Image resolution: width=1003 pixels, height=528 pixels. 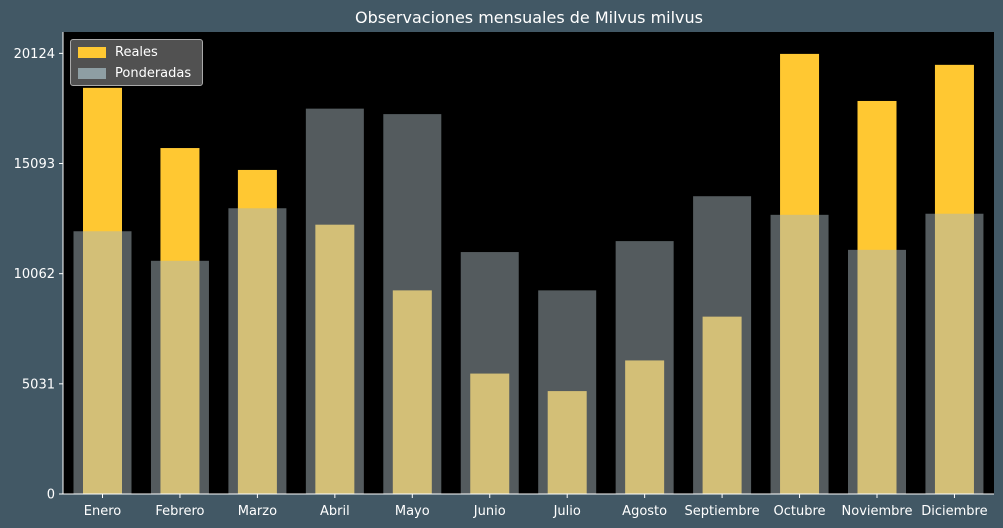 I want to click on legend-swatch-ponderadas, so click(x=92, y=73).